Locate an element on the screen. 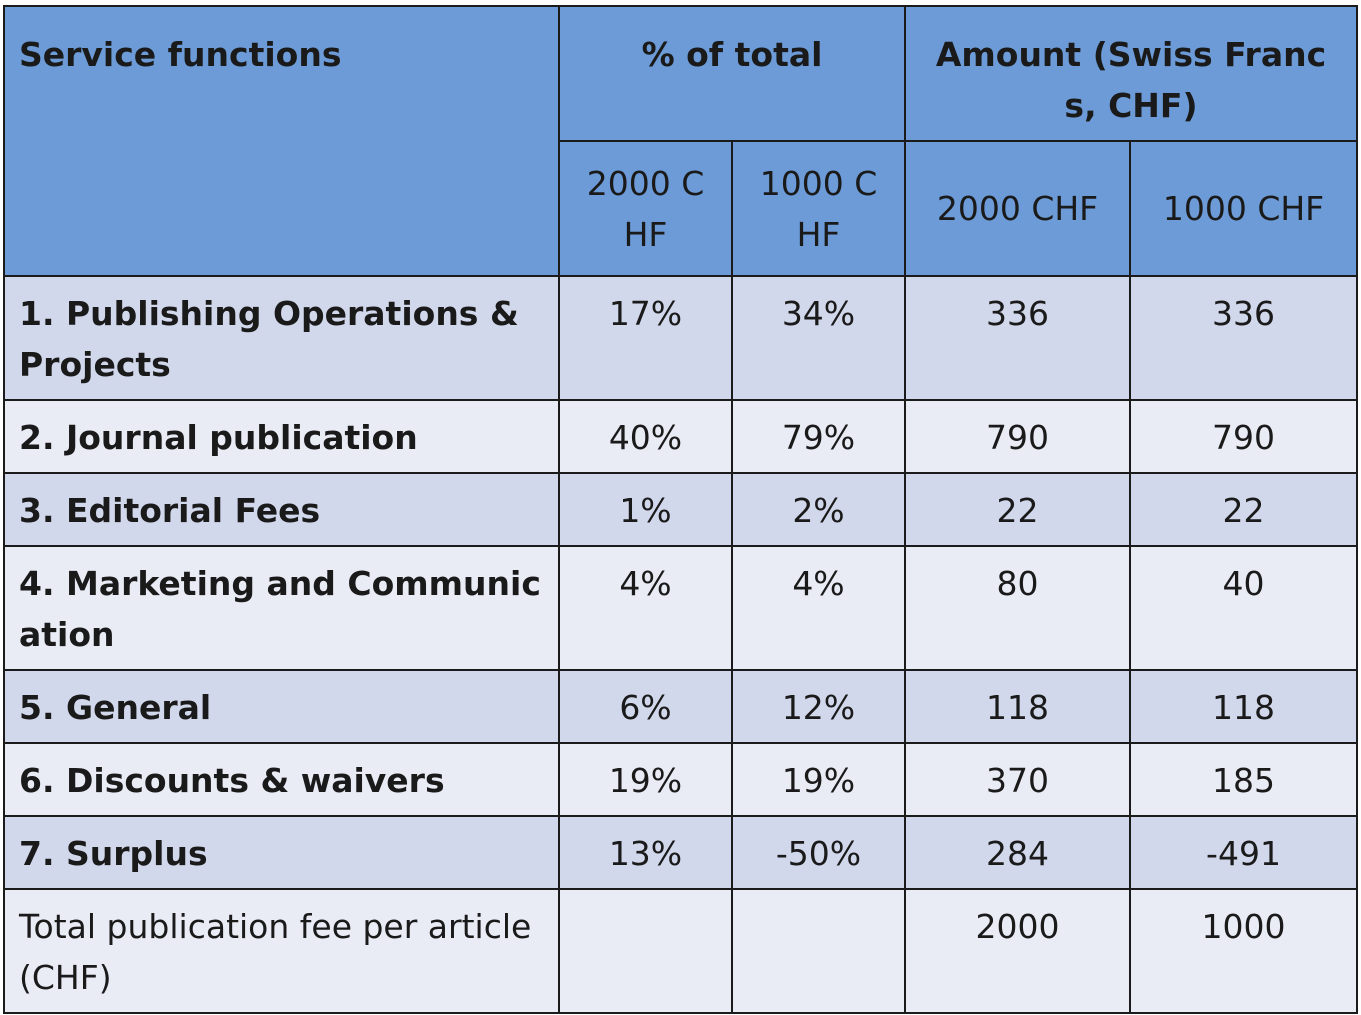  table-row: 6. Discounts & waivers 19% 19% 370 185 is located at coordinates (680, 779).